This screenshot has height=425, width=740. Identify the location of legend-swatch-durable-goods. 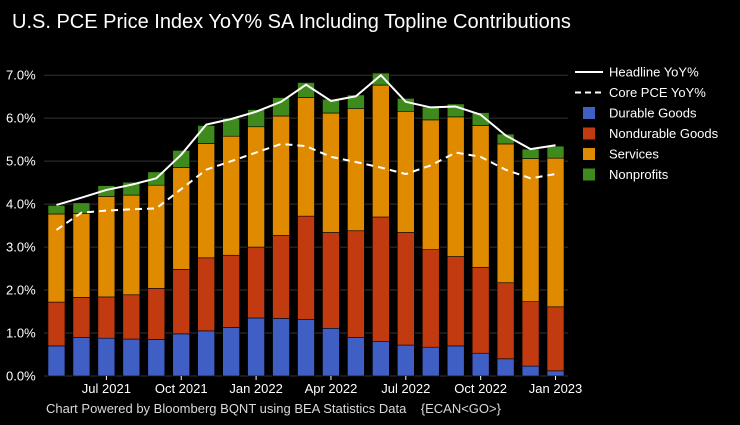
(589, 113).